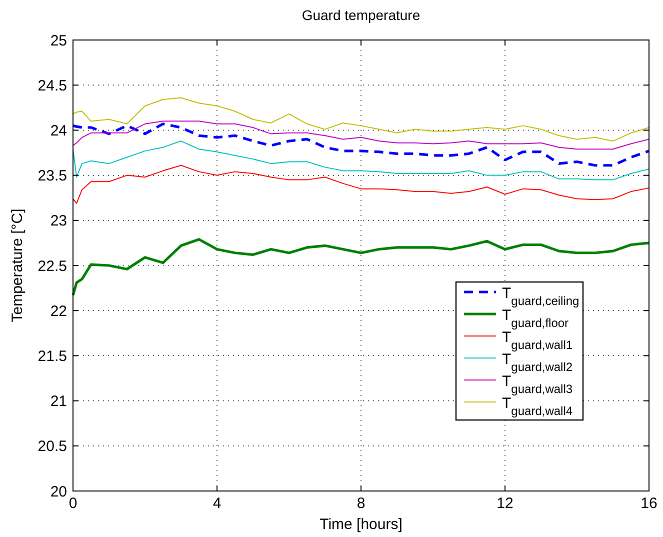 The image size is (663, 537). I want to click on y-tick-label: 21, so click(58, 401).